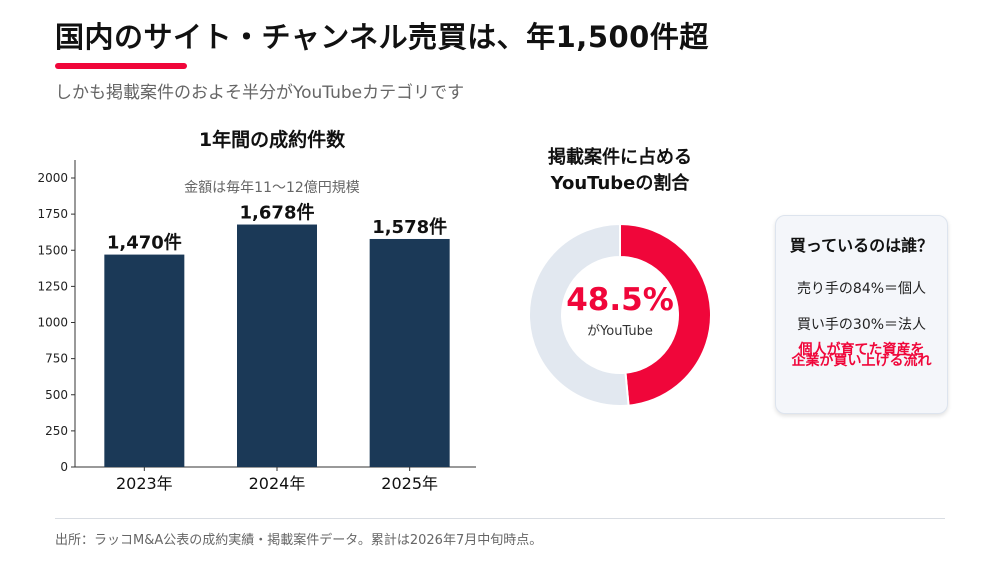  I want to click on bar-2025年, so click(409, 352).